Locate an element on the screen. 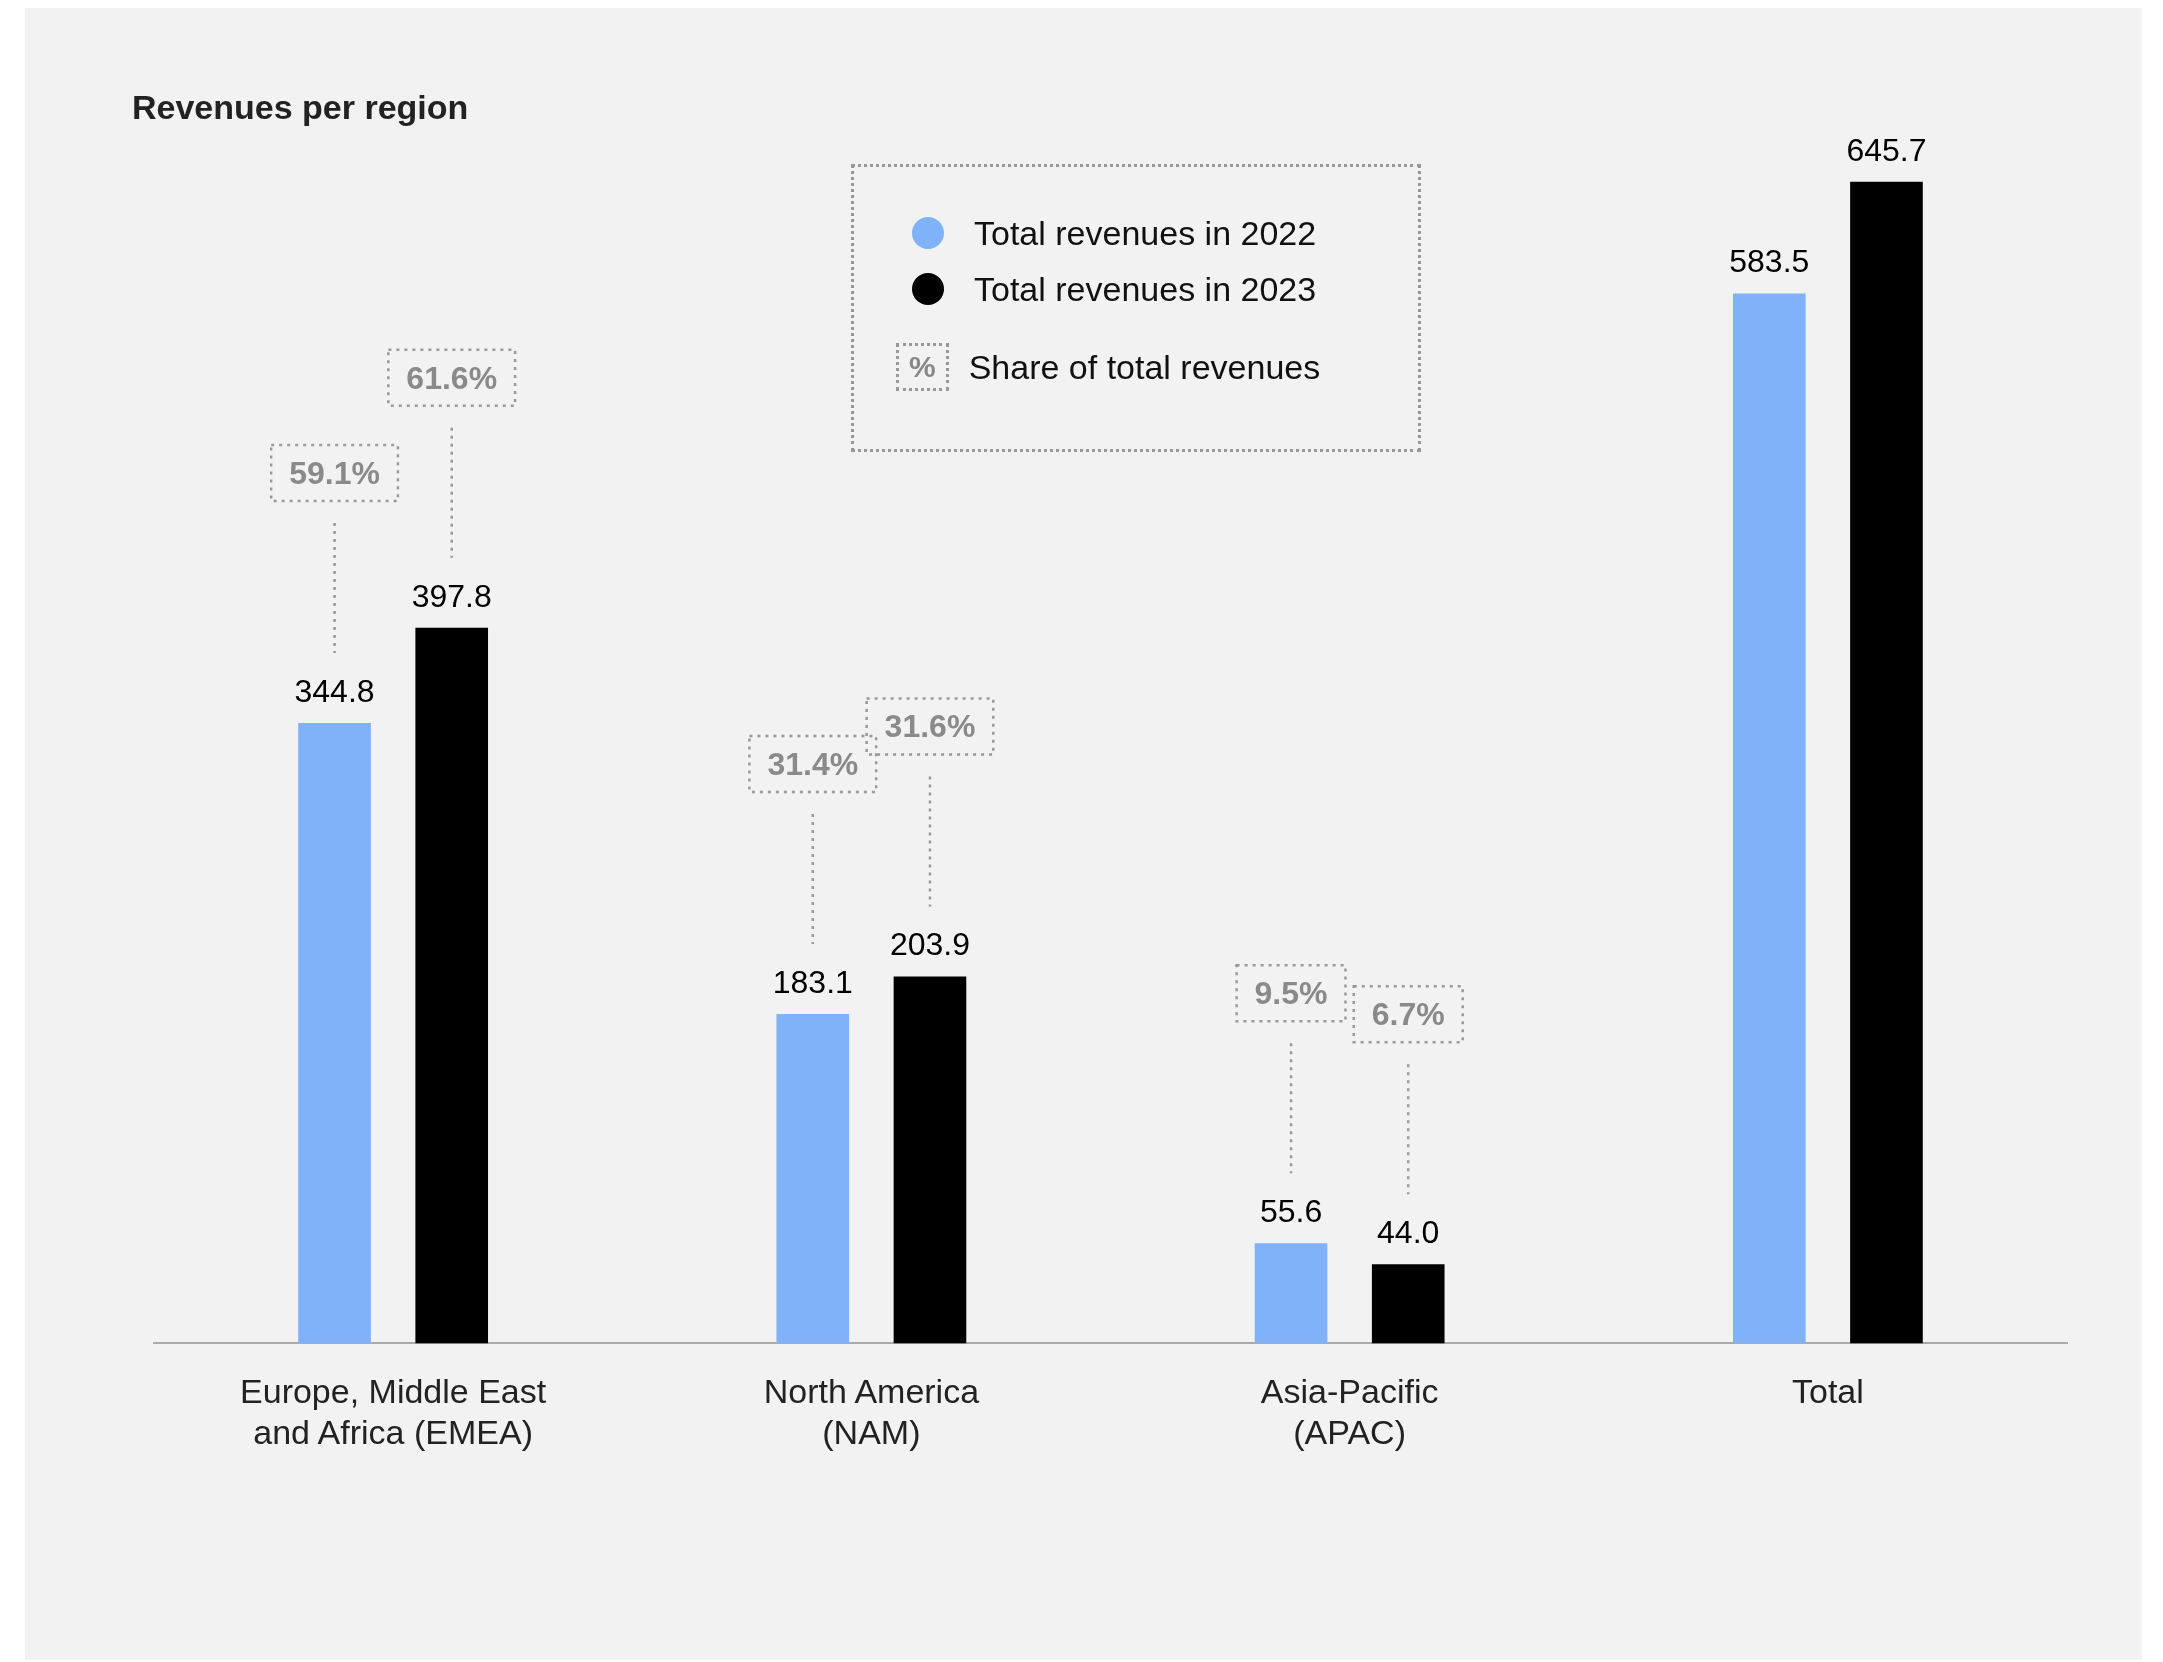 The image size is (2163, 1662). x-tick-label: Asia-Pacific (APAC) is located at coordinates (1349, 1411).